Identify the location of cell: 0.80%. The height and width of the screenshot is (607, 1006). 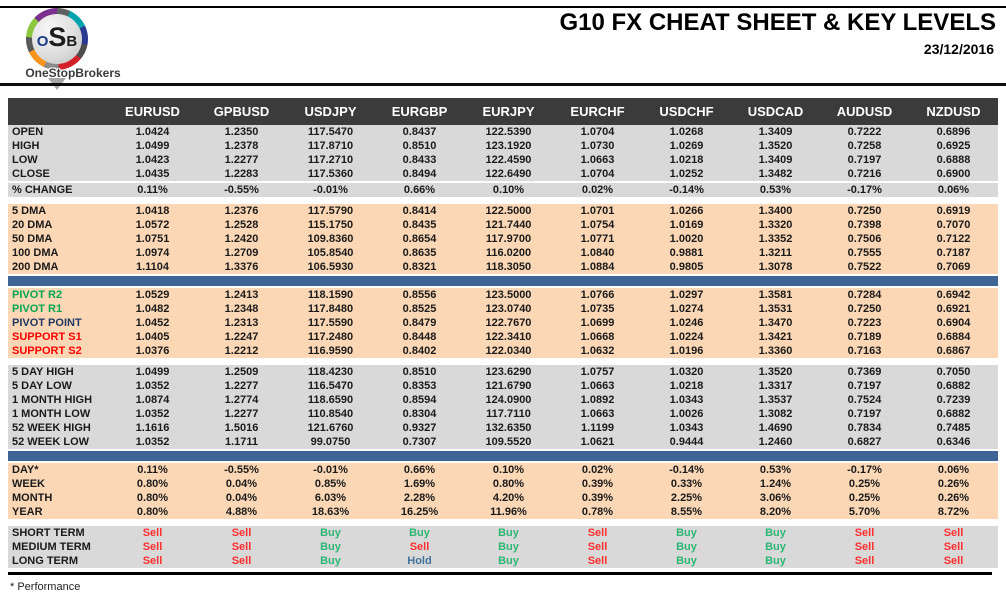
(152, 512).